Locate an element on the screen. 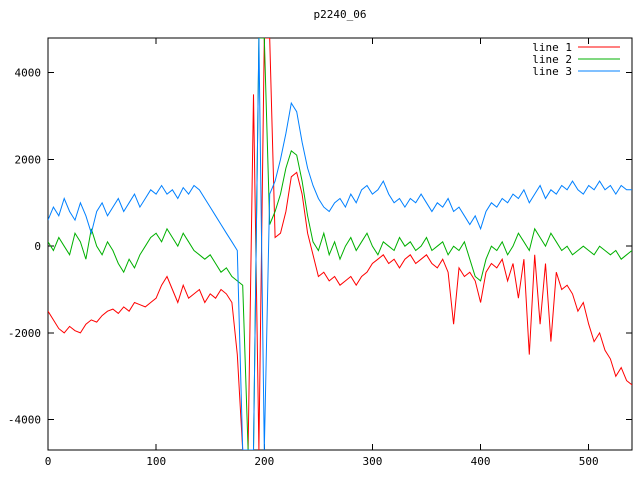 The height and width of the screenshot is (484, 640). y-tick-label: -4000 is located at coordinates (24, 420).